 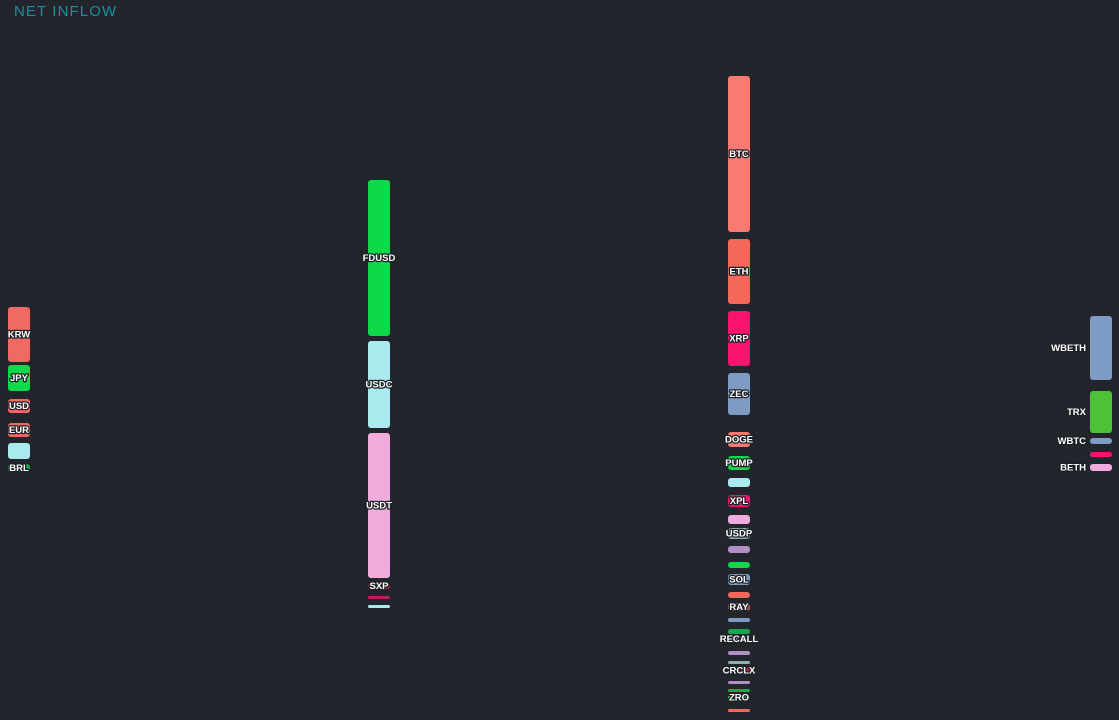 I want to click on sankey-node-doge, so click(x=739, y=439).